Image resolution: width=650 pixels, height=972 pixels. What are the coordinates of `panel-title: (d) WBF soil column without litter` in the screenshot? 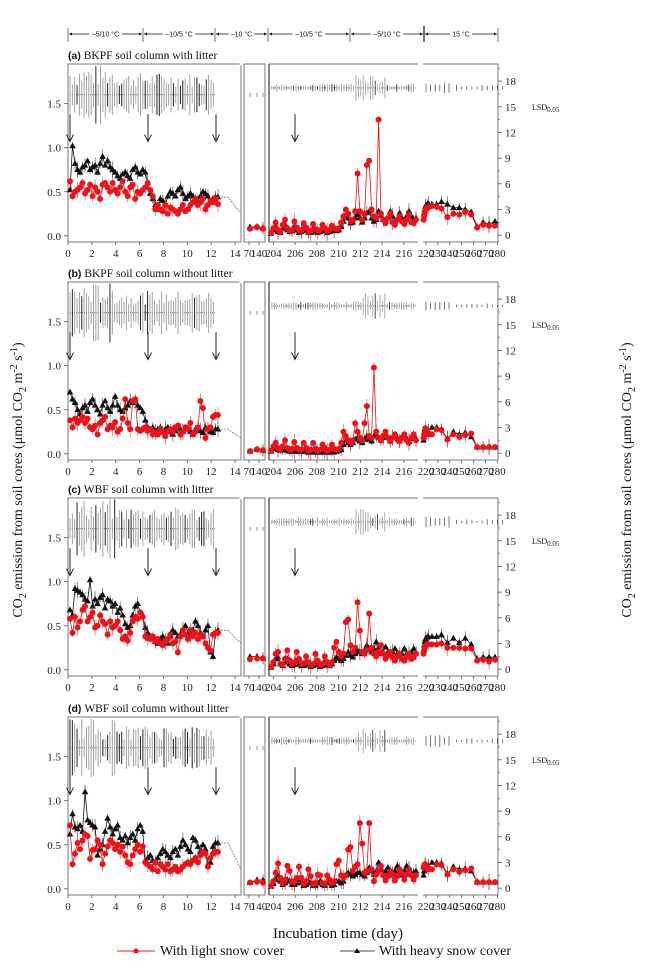 It's located at (148, 709).